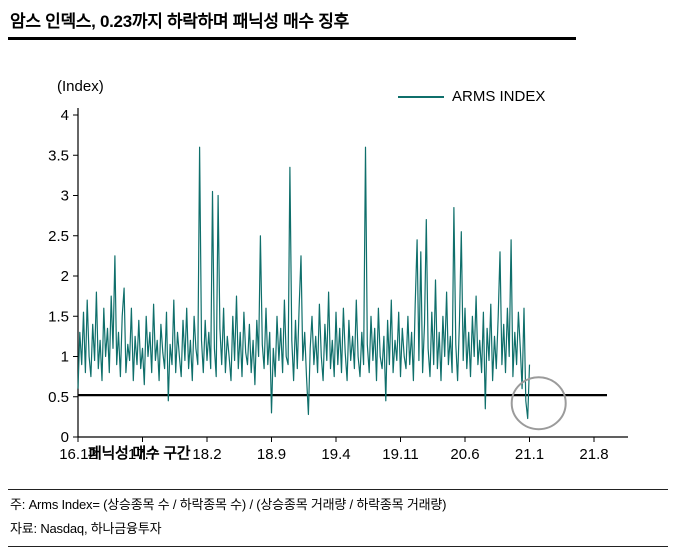  Describe the element at coordinates (78, 454) in the screenshot. I see `x-tick-label: 16.12` at that location.